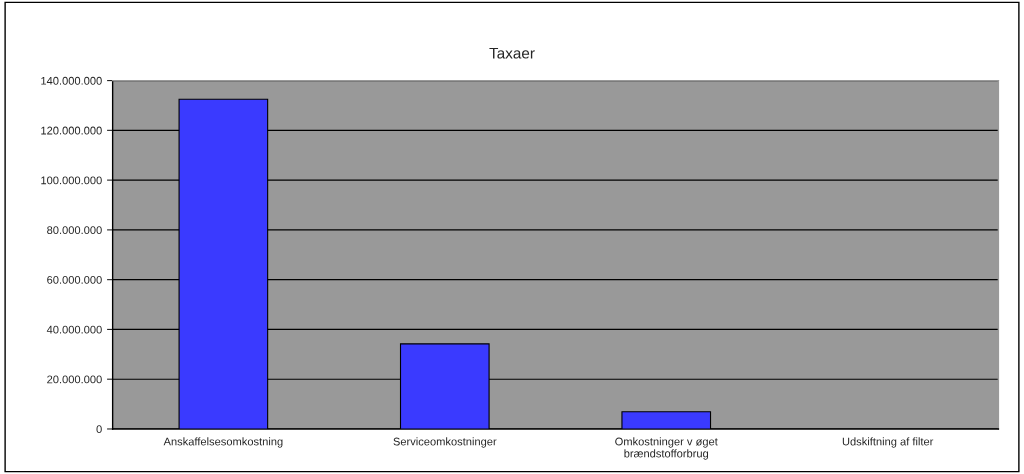 The width and height of the screenshot is (1024, 474). I want to click on y-tick-label: 80.000.000, so click(74, 230).